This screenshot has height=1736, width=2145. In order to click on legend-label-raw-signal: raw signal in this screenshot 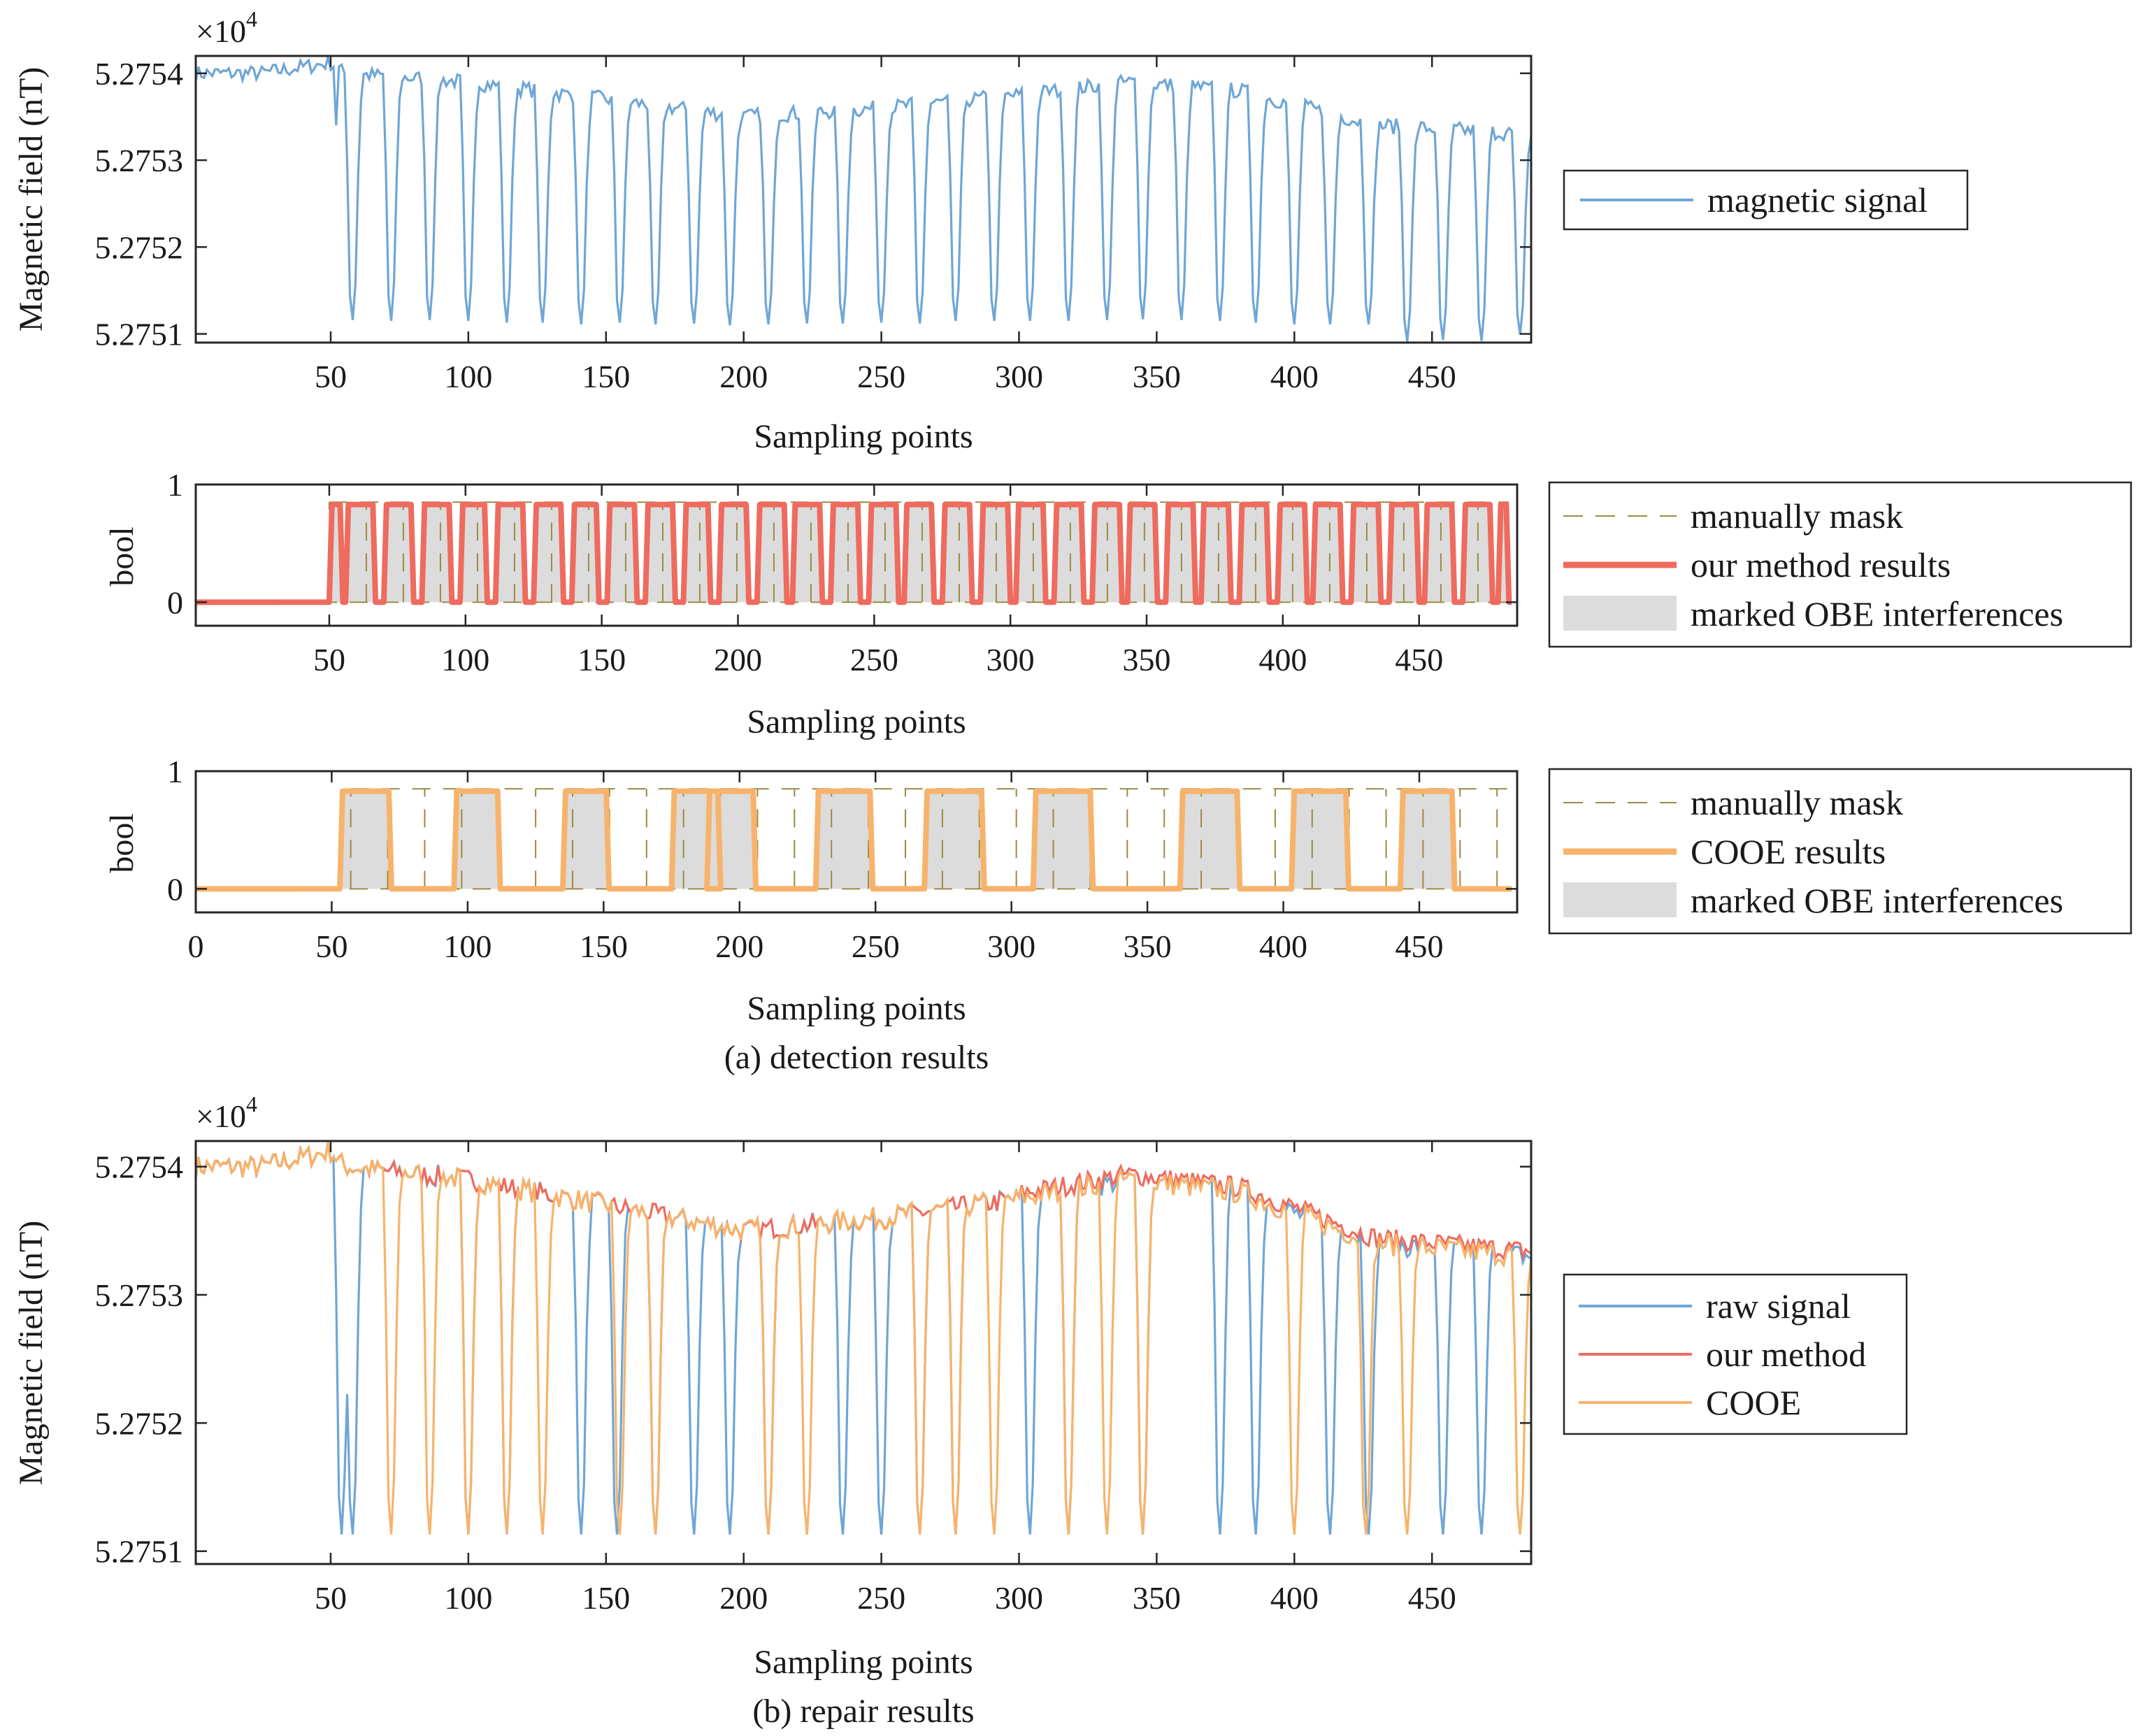, I will do `click(1779, 1306)`.